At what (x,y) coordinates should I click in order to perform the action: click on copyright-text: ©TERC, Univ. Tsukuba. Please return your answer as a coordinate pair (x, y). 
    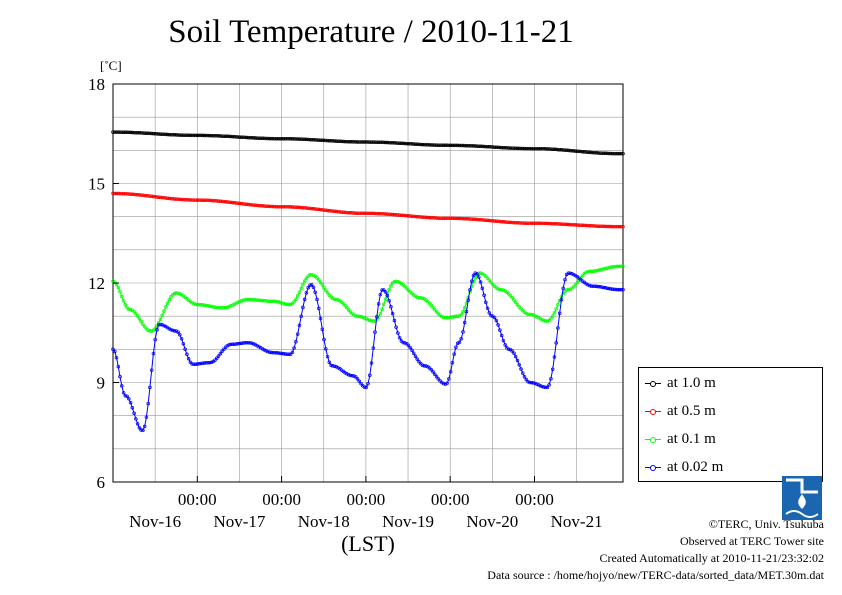
    Looking at the image, I should click on (766, 524).